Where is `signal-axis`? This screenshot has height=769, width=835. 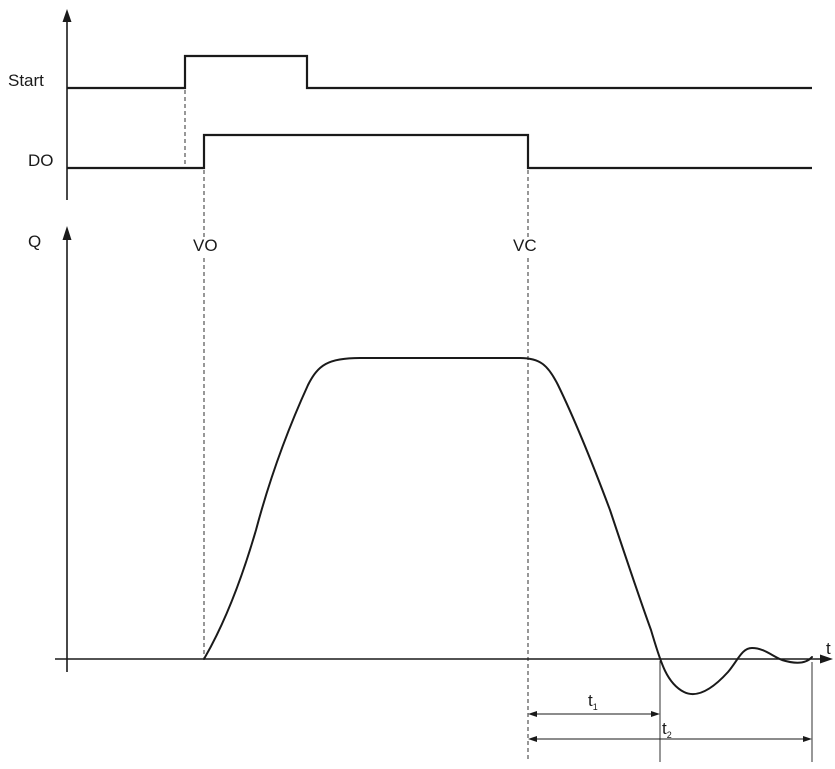
signal-axis is located at coordinates (67, 104).